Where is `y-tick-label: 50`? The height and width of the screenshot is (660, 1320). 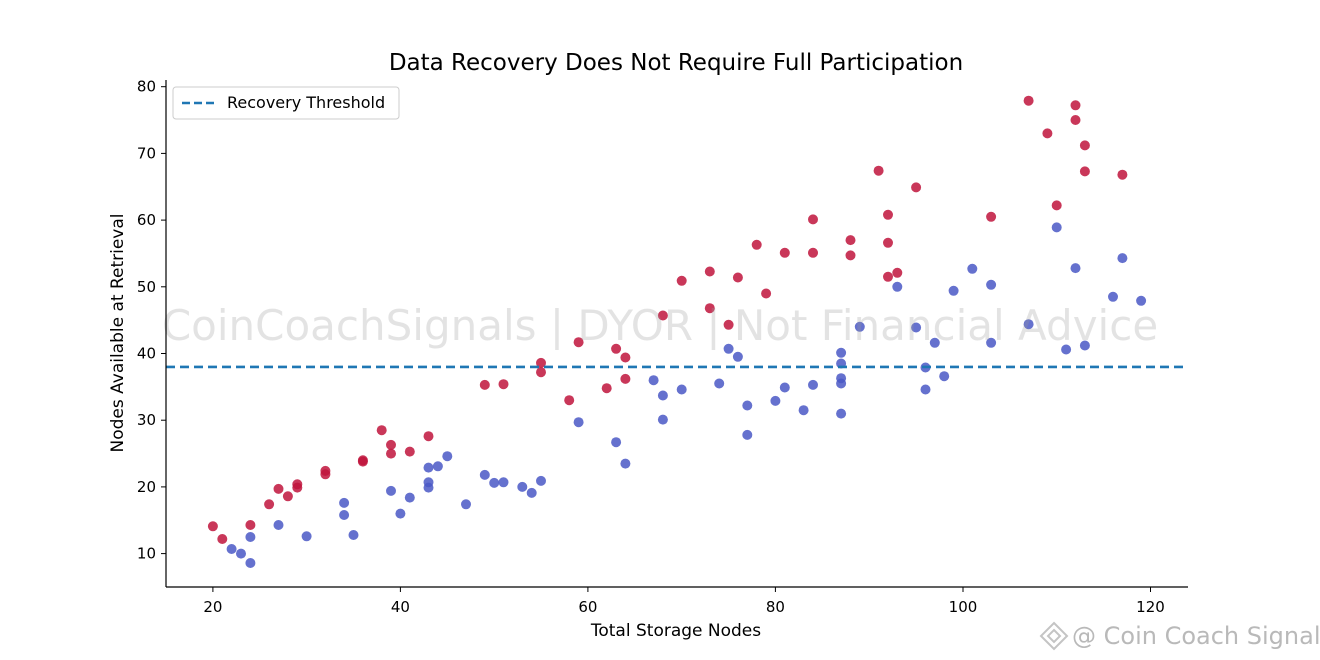
y-tick-label: 50 is located at coordinates (146, 287).